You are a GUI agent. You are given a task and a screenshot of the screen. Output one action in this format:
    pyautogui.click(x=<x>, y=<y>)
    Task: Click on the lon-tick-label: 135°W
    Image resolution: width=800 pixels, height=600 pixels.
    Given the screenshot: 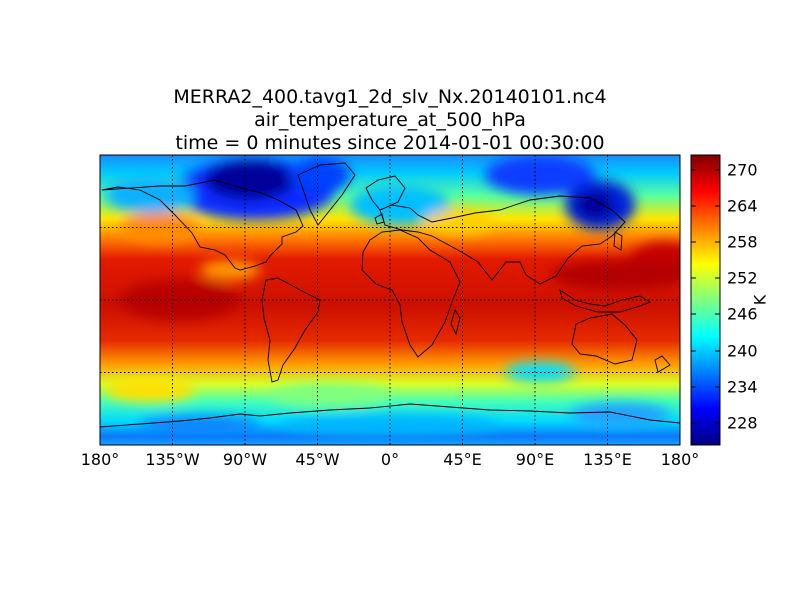 What is the action you would take?
    pyautogui.click(x=172, y=459)
    